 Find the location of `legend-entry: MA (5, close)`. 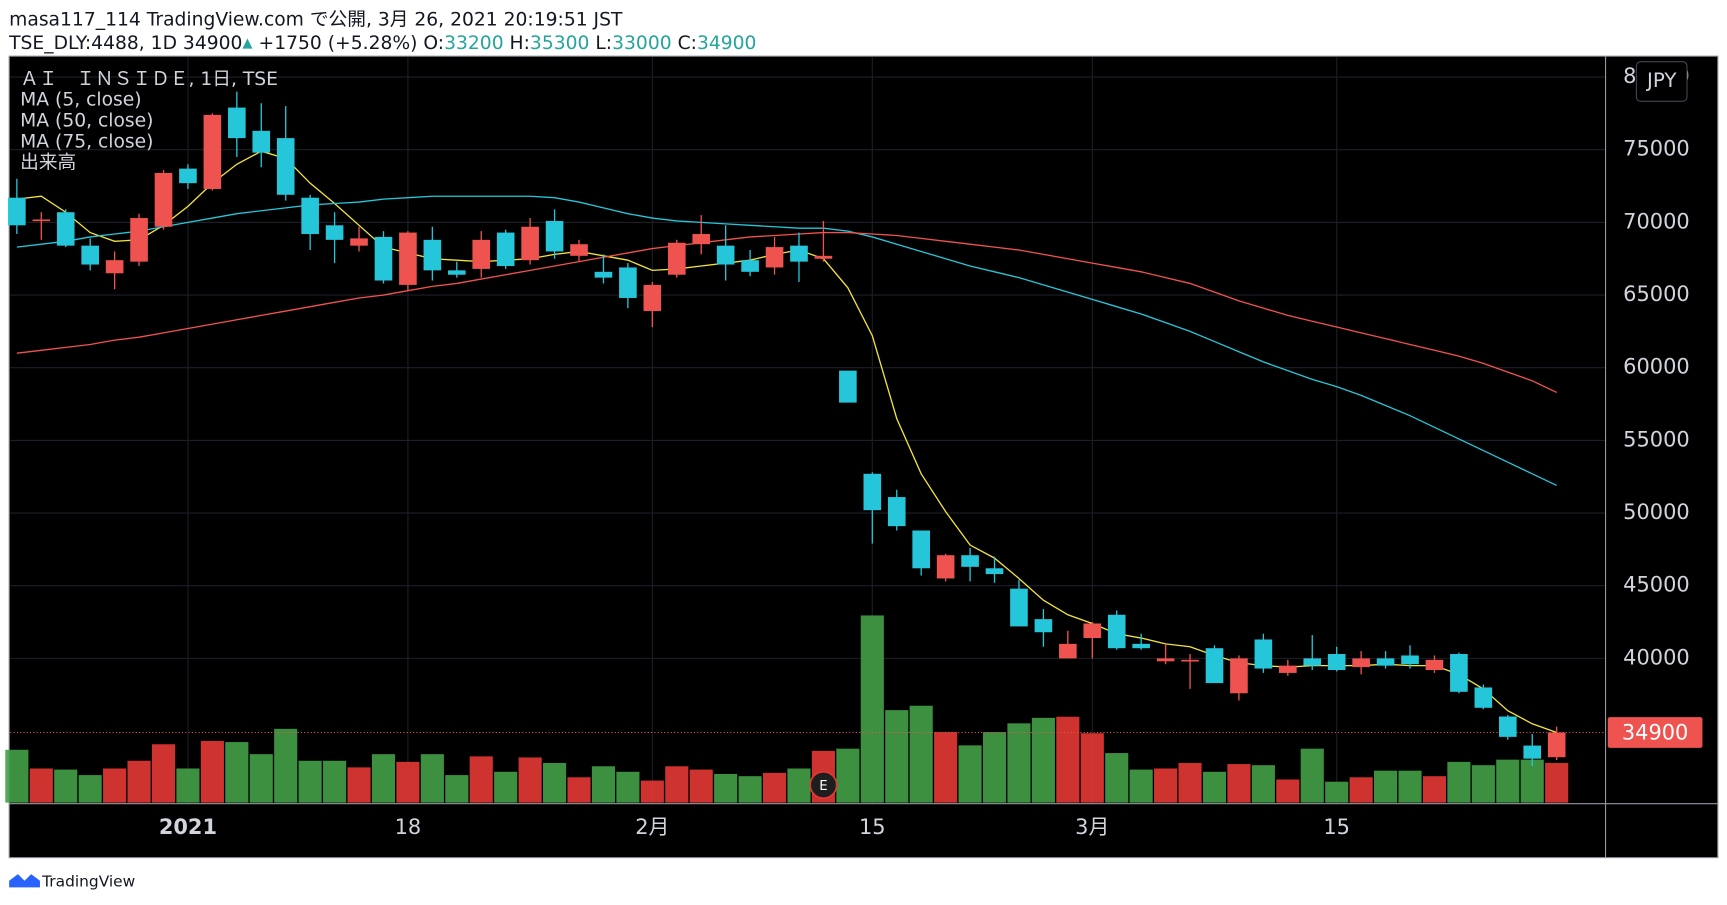

legend-entry: MA (5, close) is located at coordinates (80, 100).